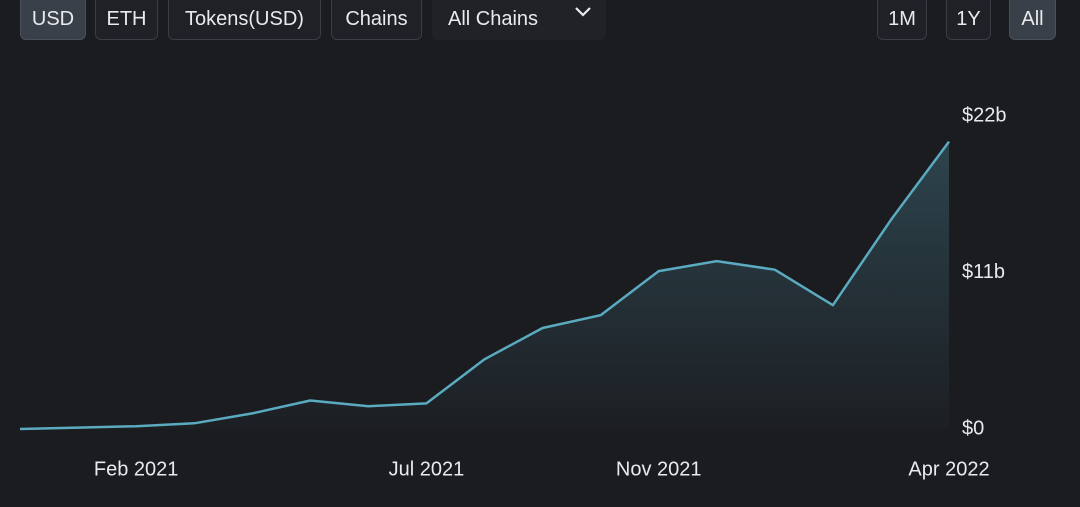 The image size is (1080, 507). I want to click on button: USD, so click(53, 20).